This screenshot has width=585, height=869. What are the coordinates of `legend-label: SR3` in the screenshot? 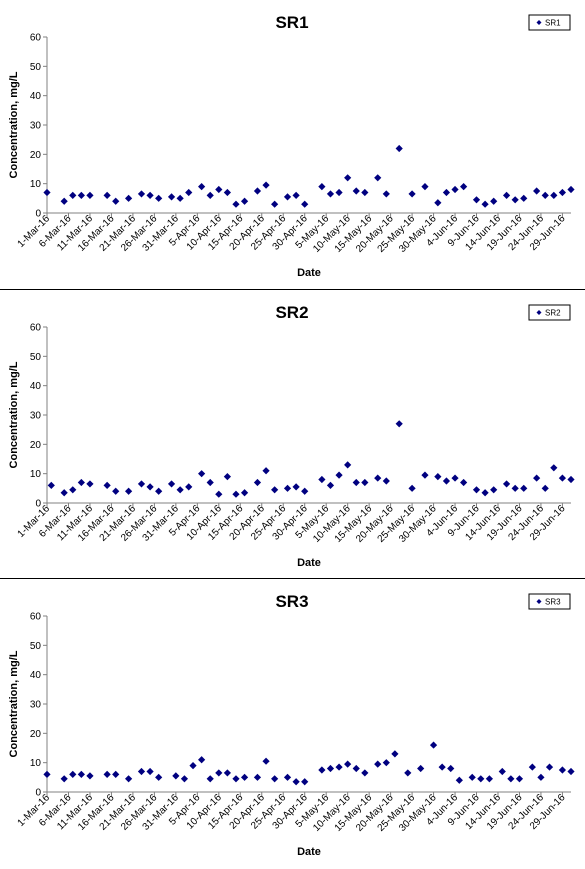 It's located at (553, 602).